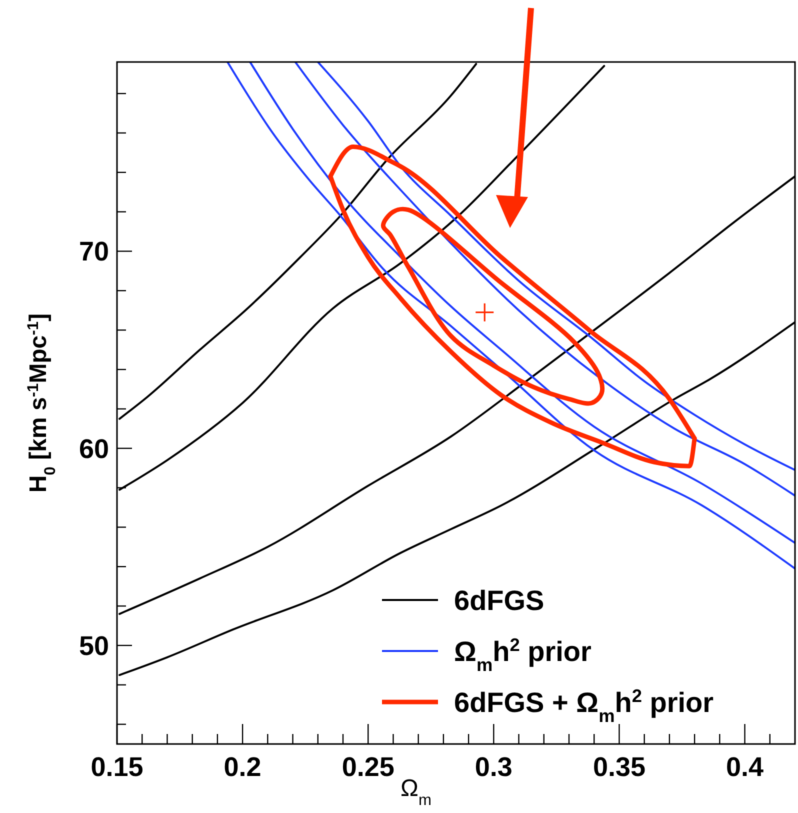 The width and height of the screenshot is (798, 813). Describe the element at coordinates (93, 645) in the screenshot. I see `y-tick-label: 50` at that location.